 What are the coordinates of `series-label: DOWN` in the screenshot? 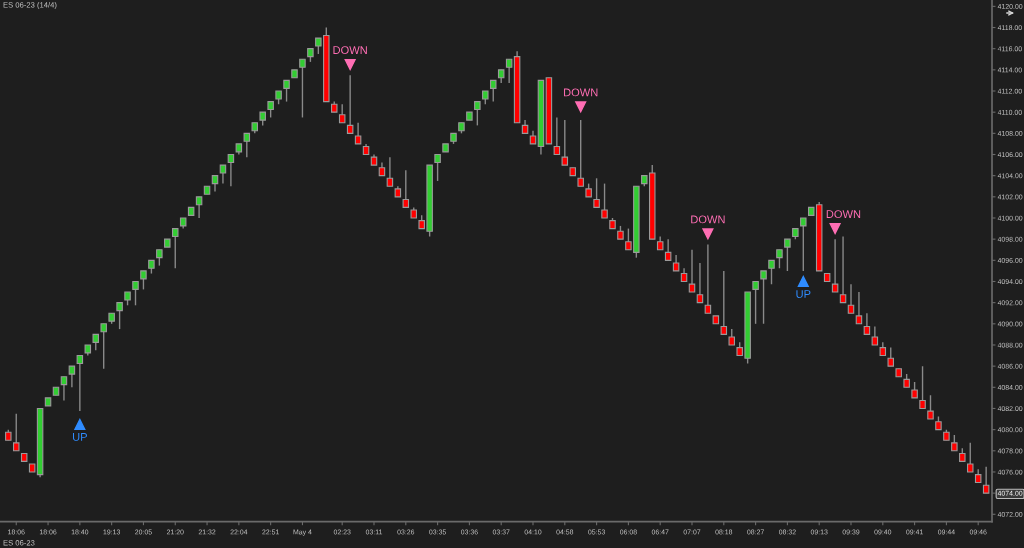 It's located at (843, 214).